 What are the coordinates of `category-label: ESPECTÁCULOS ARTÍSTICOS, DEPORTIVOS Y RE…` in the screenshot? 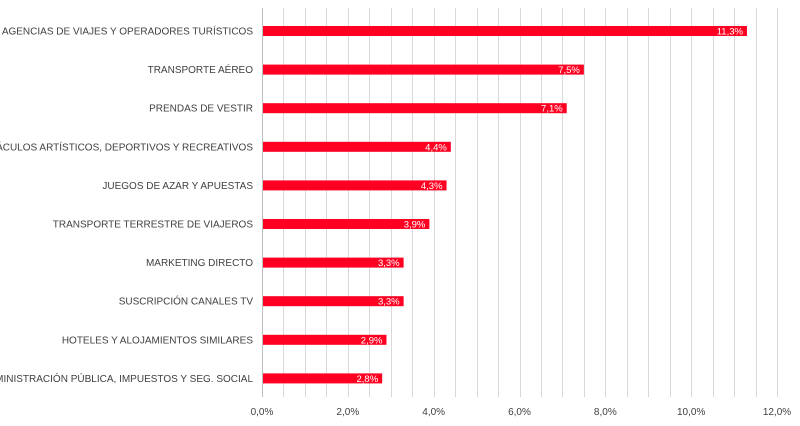 It's located at (126, 146).